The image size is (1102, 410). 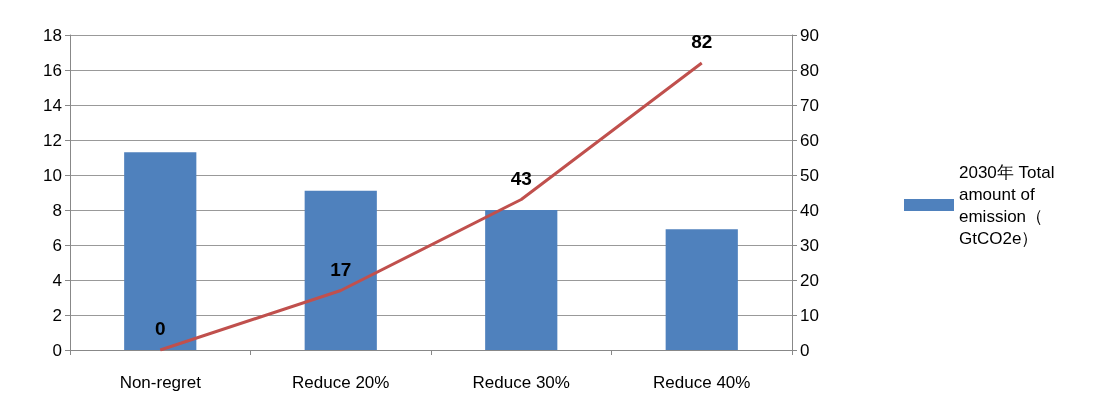 What do you see at coordinates (57, 280) in the screenshot?
I see `y-tick-label: 4` at bounding box center [57, 280].